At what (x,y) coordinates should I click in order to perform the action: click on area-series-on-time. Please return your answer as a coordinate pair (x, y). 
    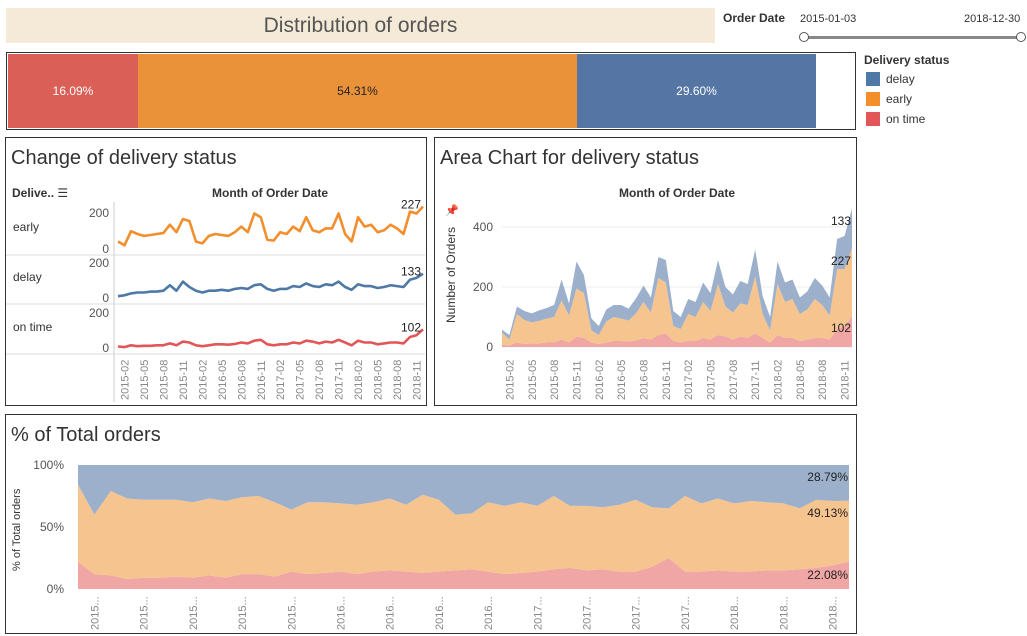
    Looking at the image, I should click on (677, 331).